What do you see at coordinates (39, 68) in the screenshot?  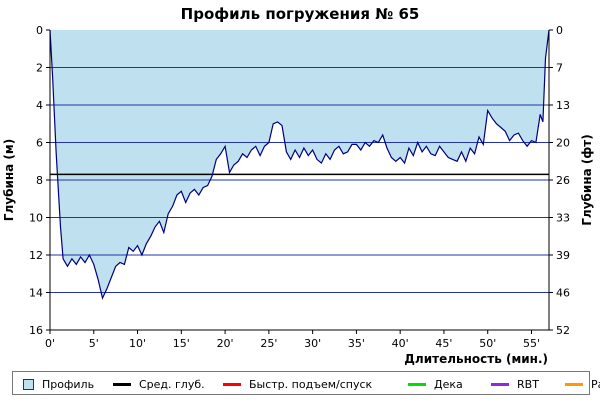 I see `y-left-tick-label: 2` at bounding box center [39, 68].